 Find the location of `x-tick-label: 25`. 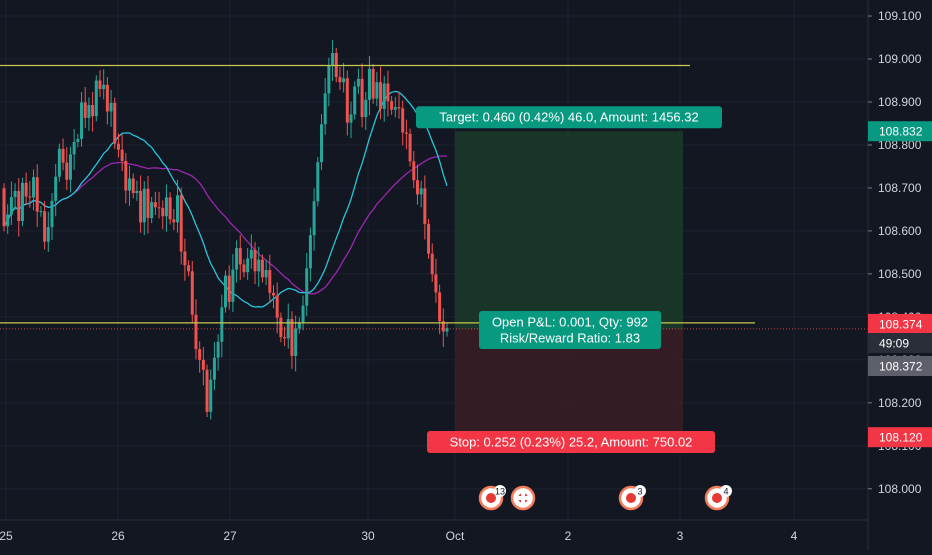

x-tick-label: 25 is located at coordinates (6, 536).